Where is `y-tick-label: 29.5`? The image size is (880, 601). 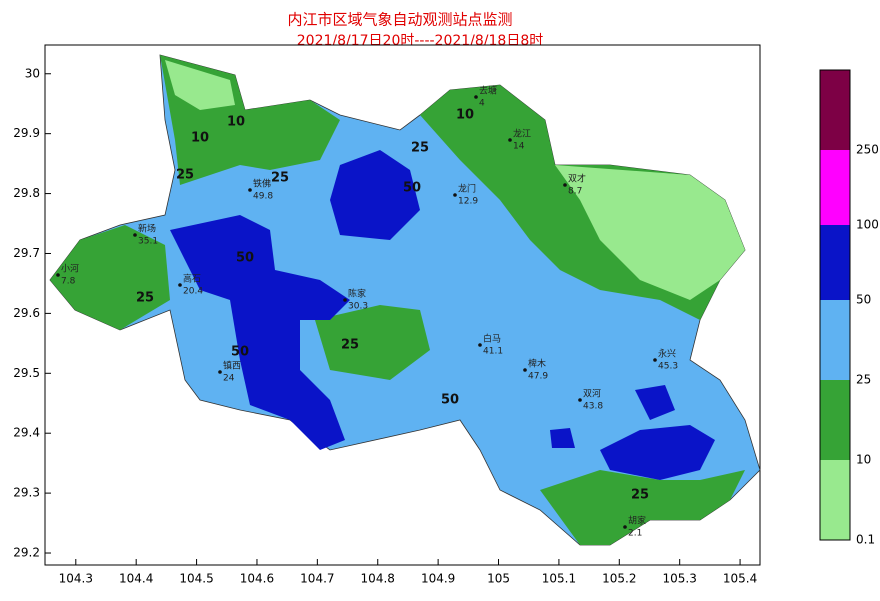 y-tick-label: 29.5 is located at coordinates (26, 373).